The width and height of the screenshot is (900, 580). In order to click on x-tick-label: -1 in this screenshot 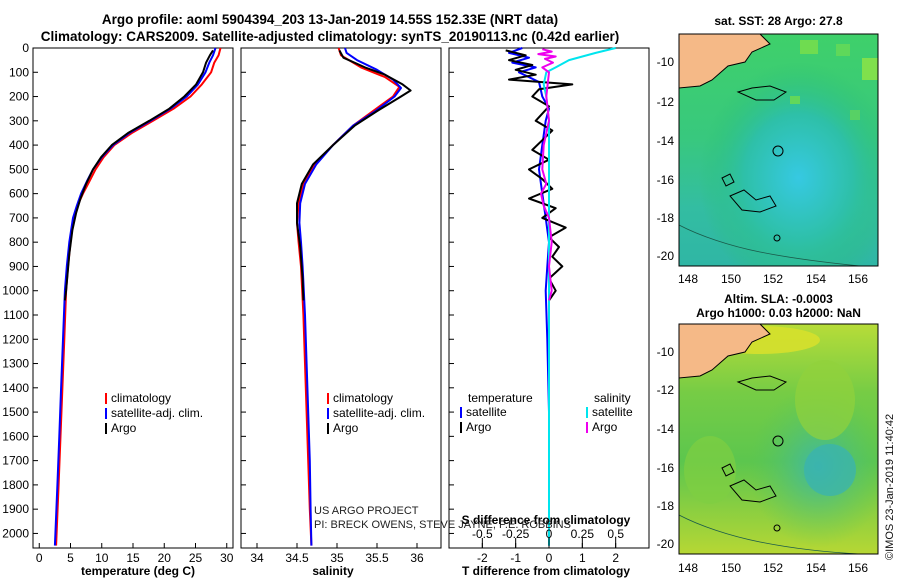, I will do `click(515, 558)`.